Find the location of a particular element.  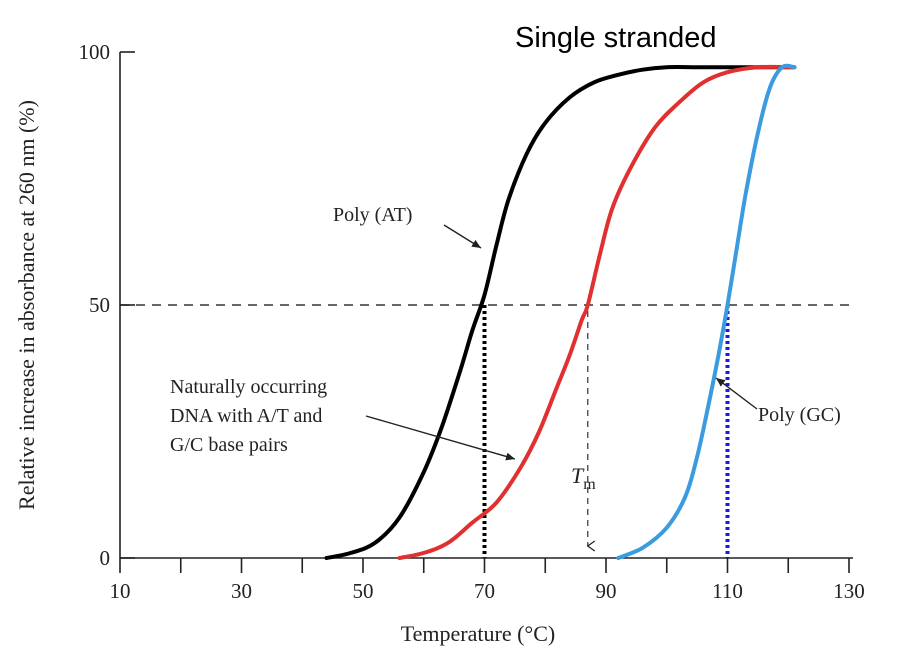

tm-subscript: m is located at coordinates (589, 484).